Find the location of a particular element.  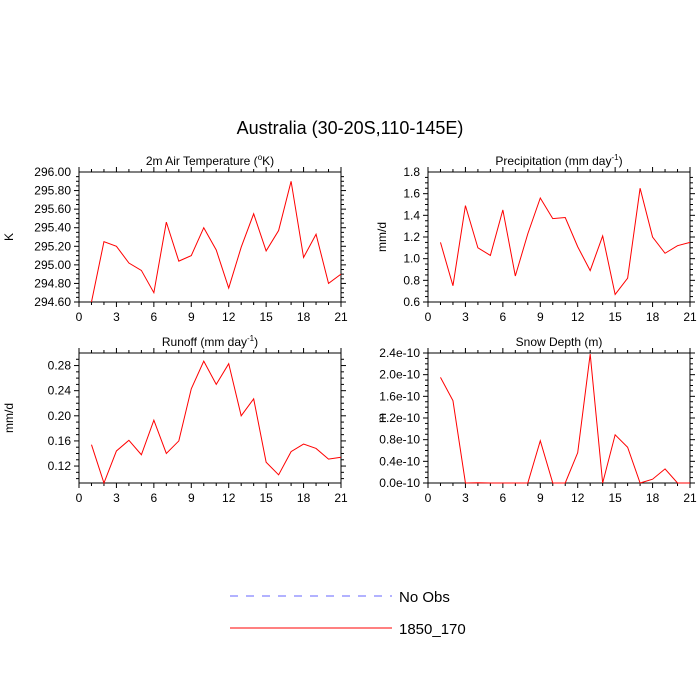

runoff-title-main: Runoff (mm day is located at coordinates (204, 342).